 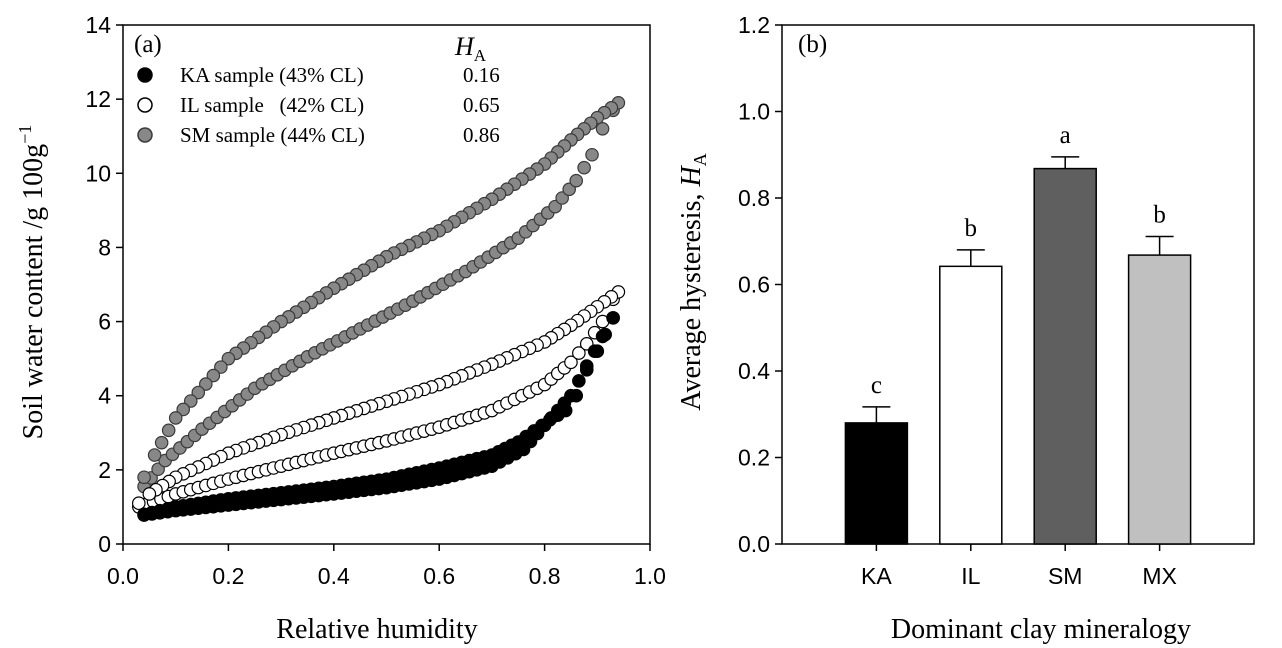 I want to click on legend-label: KA sample (43% CL), so click(x=272, y=75).